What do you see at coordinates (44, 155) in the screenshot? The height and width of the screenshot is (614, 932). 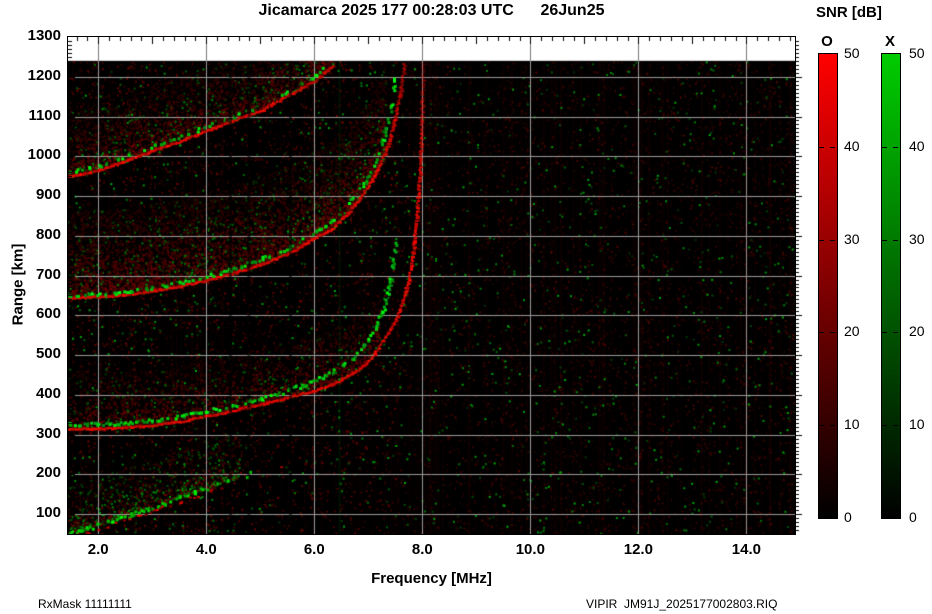 I see `y-tick-label: 1000` at bounding box center [44, 155].